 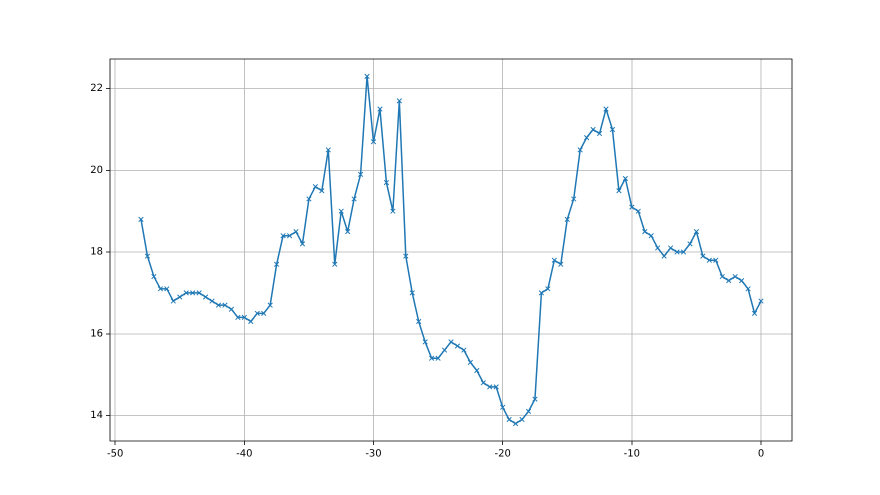 What do you see at coordinates (96, 416) in the screenshot?
I see `y-tick-label: 14` at bounding box center [96, 416].